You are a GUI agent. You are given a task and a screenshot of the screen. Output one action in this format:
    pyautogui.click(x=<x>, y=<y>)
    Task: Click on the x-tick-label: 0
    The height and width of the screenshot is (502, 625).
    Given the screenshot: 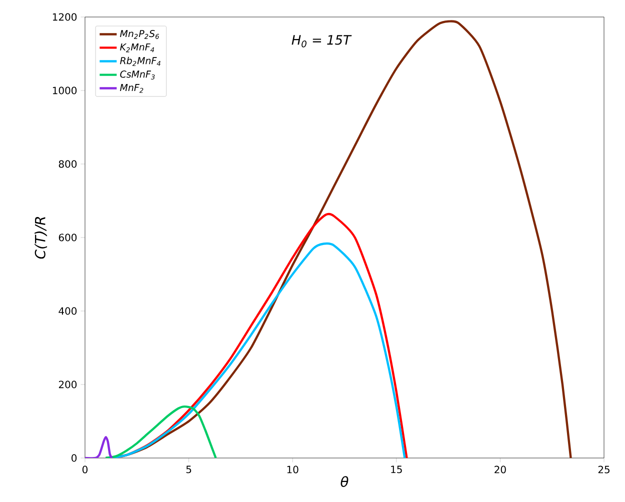 What is the action you would take?
    pyautogui.click(x=85, y=470)
    